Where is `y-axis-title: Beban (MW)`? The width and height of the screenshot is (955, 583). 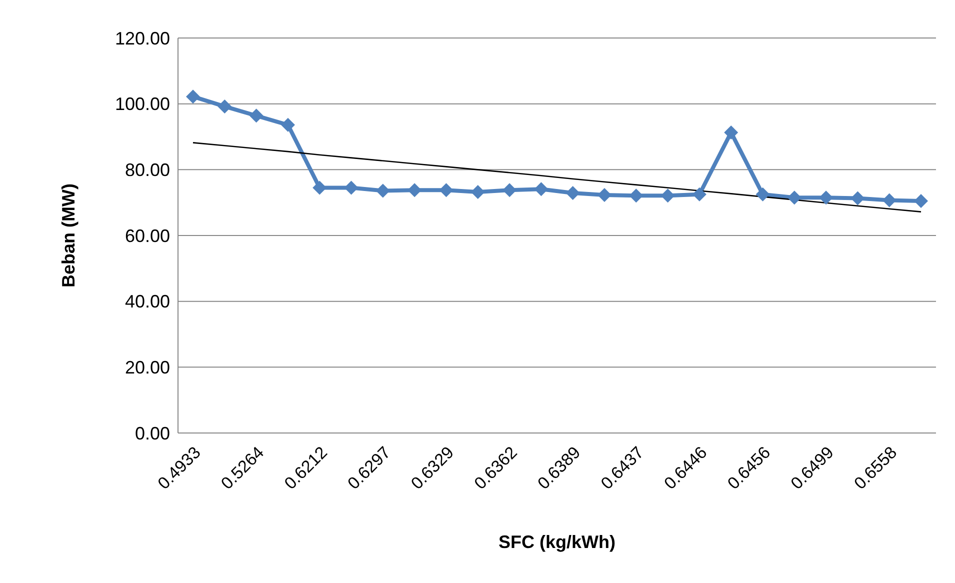 y-axis-title: Beban (MW) is located at coordinates (68, 236).